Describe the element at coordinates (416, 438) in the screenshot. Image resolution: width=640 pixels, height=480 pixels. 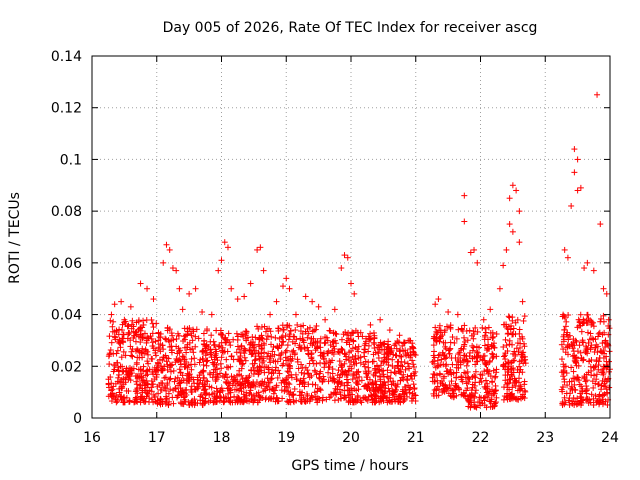
I see `x-tick-label: 21` at that location.